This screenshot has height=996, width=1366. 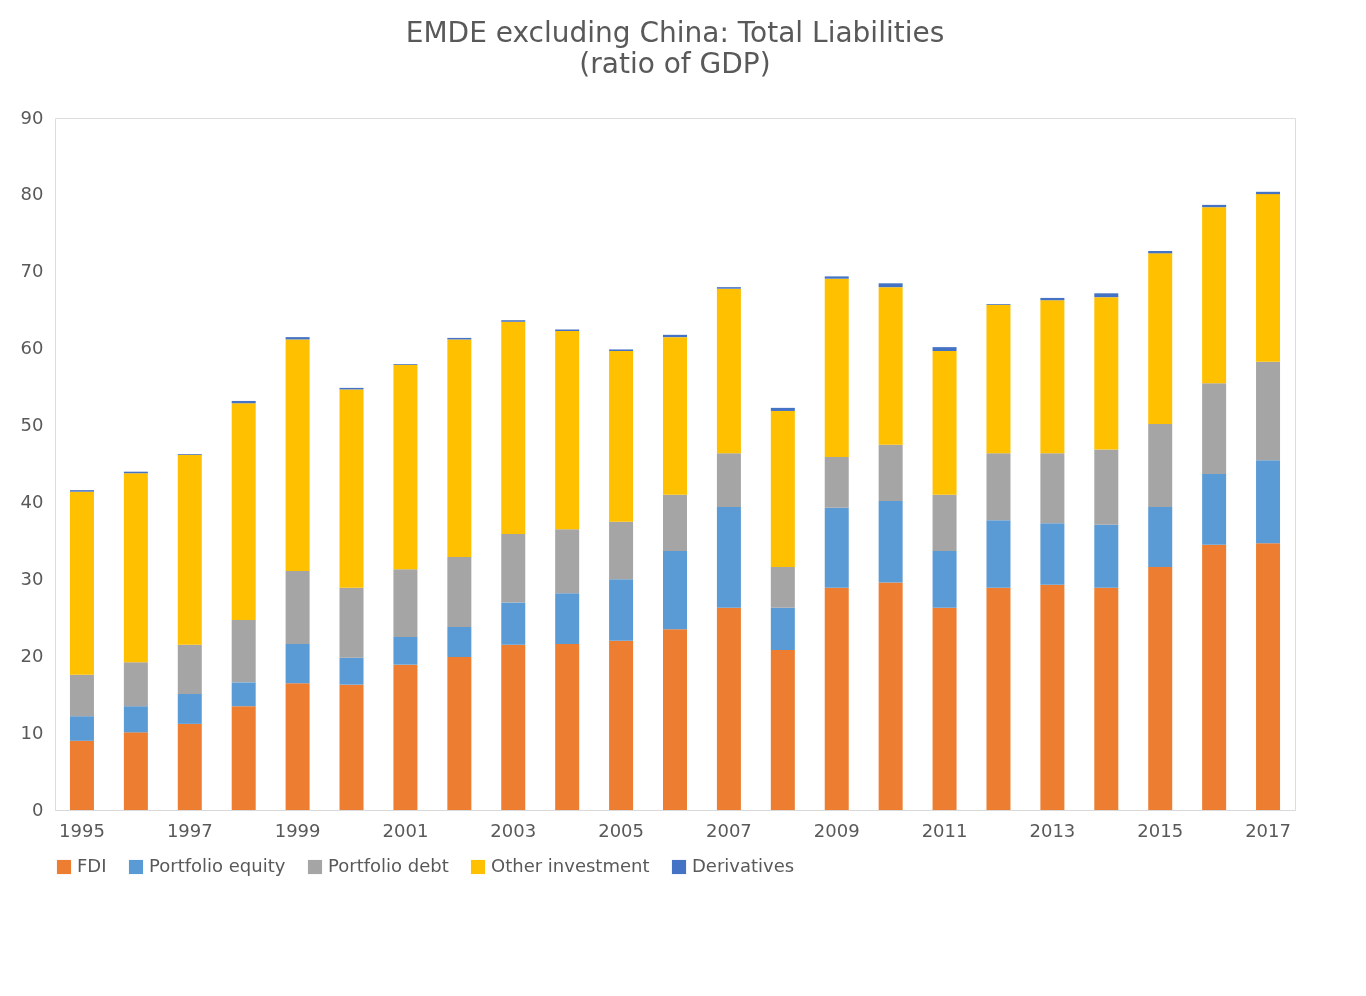 I want to click on y-tick-label: 80, so click(x=32, y=194).